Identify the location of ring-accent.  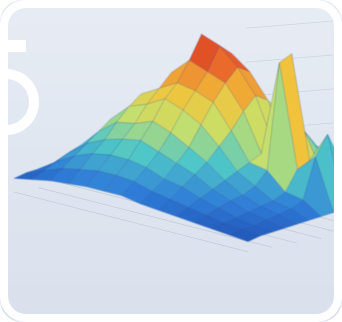
(19, 102).